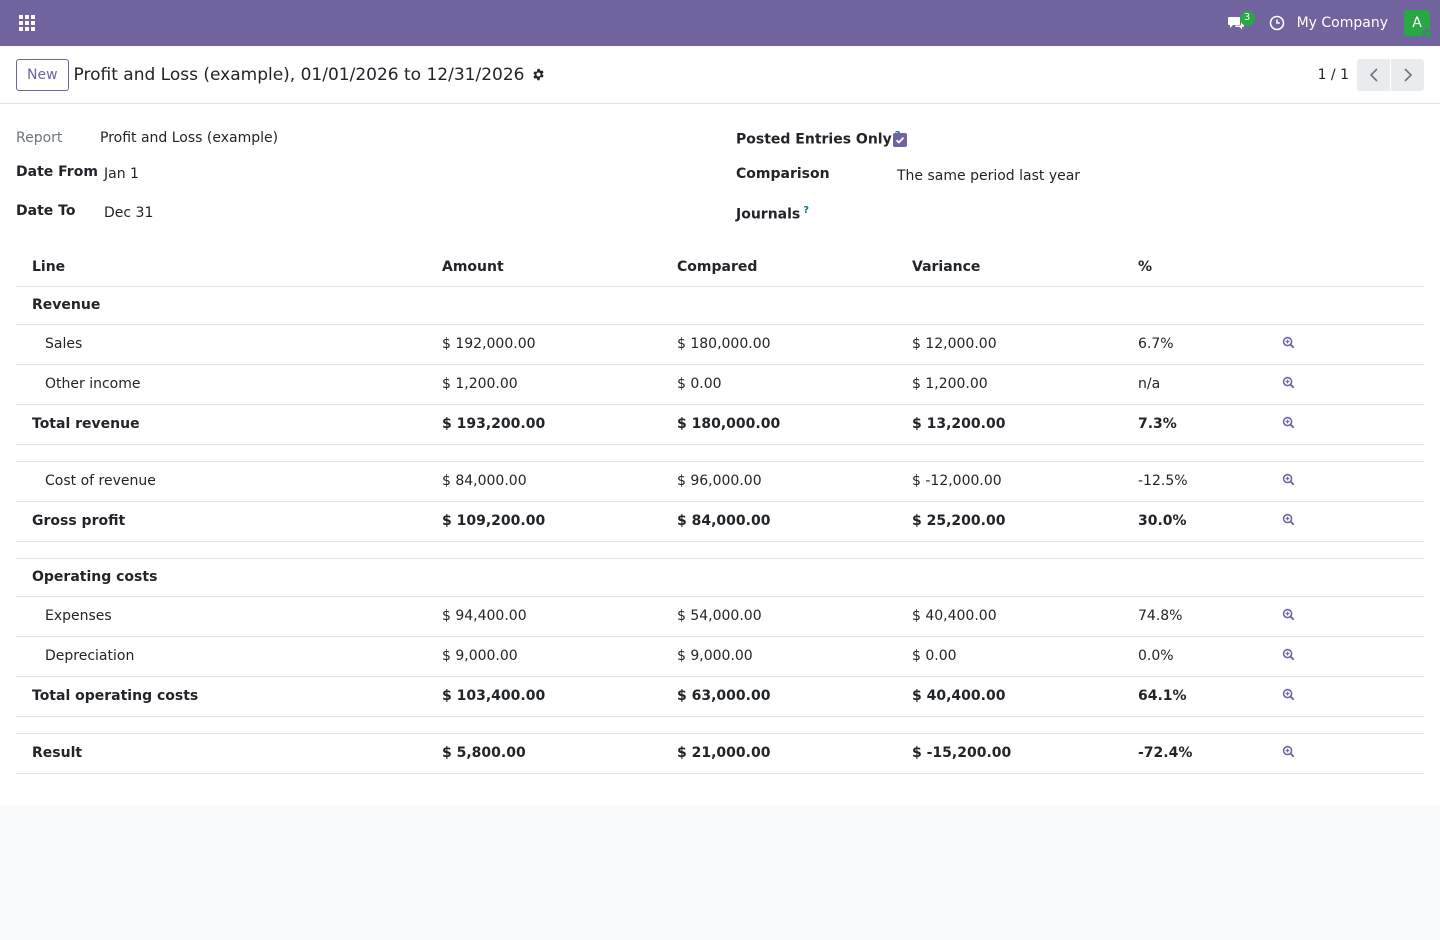 The width and height of the screenshot is (1440, 940). What do you see at coordinates (42, 74) in the screenshot?
I see `new-button: New` at bounding box center [42, 74].